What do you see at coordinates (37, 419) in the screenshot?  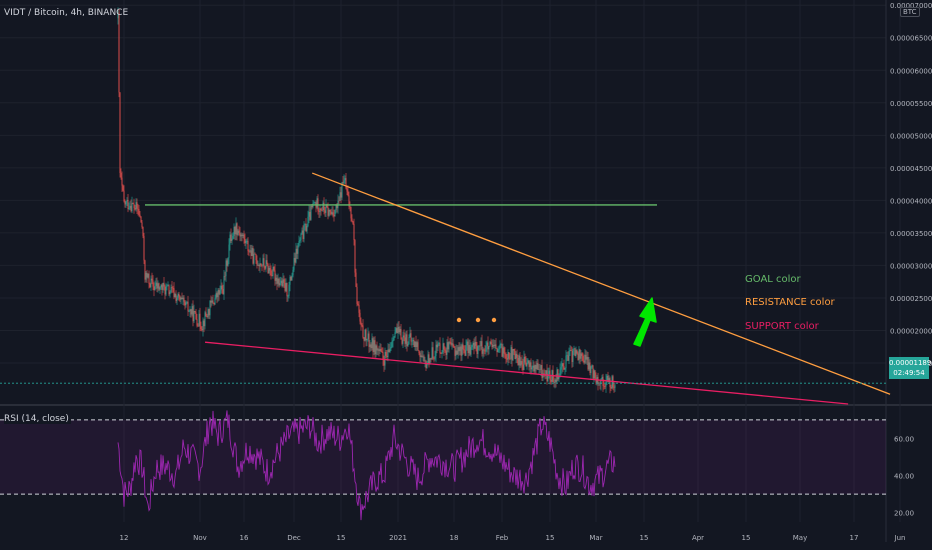 I see `rsi-title: RSI (14, close)` at bounding box center [37, 419].